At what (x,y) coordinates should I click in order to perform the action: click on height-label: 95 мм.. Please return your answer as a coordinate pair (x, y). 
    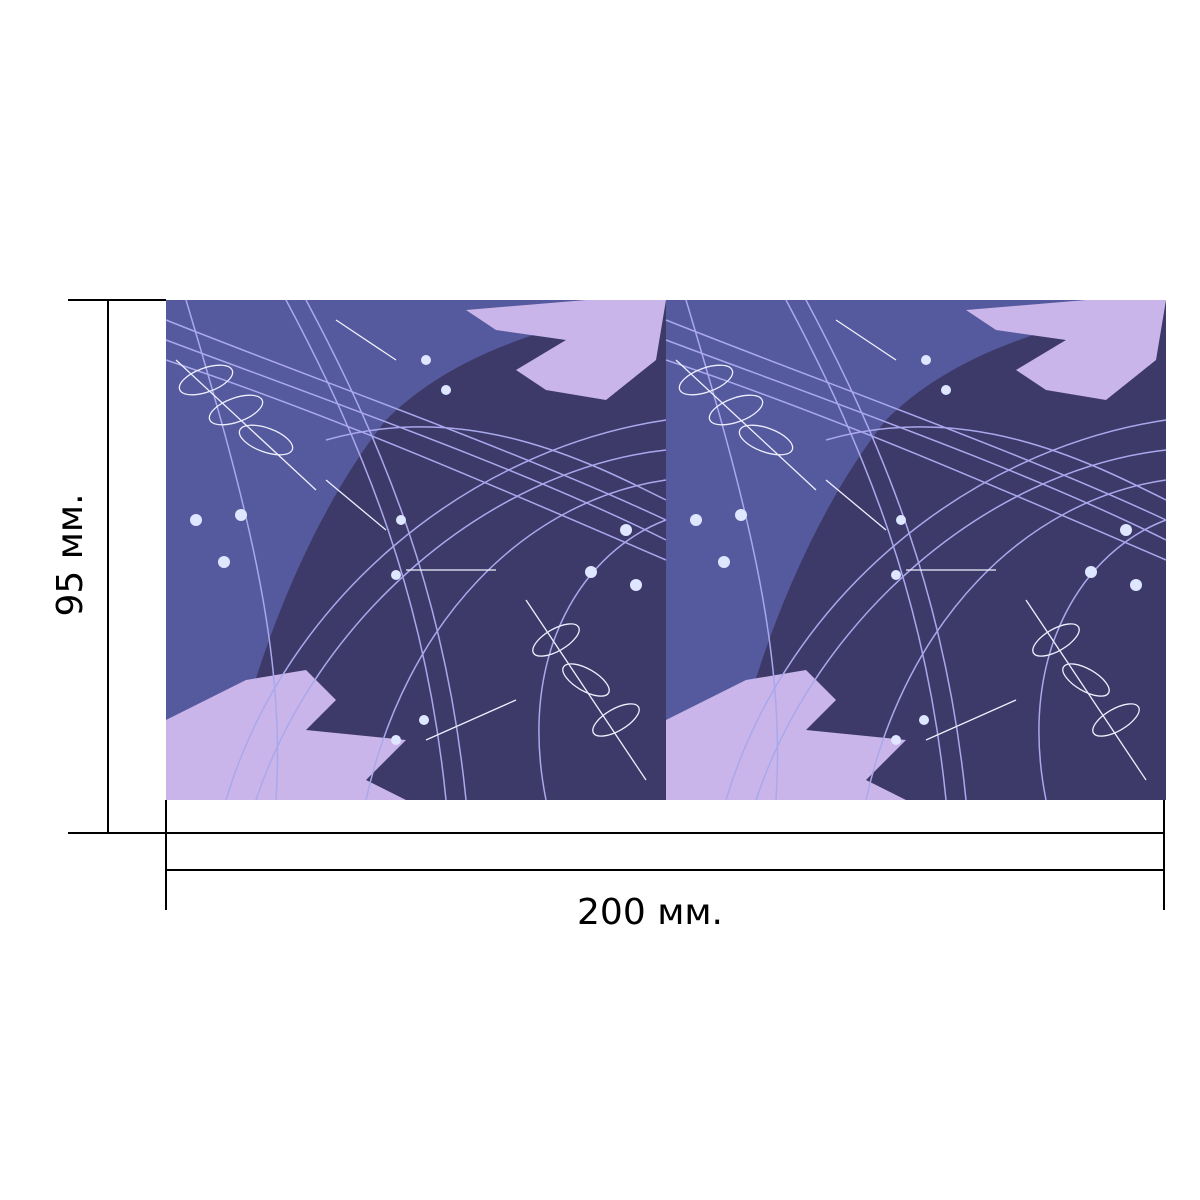
    Looking at the image, I should click on (70, 554).